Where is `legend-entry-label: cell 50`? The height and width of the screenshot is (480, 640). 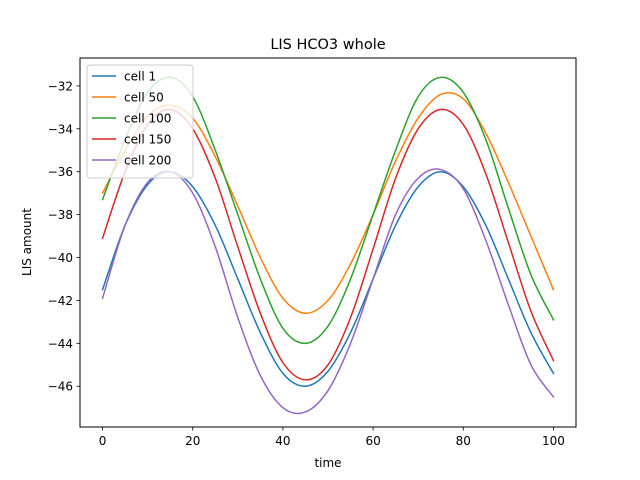 legend-entry-label: cell 50 is located at coordinates (144, 98).